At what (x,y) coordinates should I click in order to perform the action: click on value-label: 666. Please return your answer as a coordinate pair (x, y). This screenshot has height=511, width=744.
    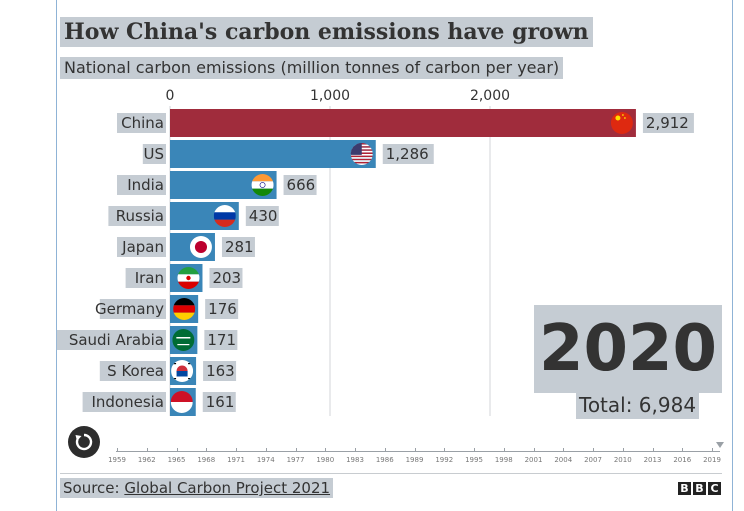
    Looking at the image, I should click on (301, 185).